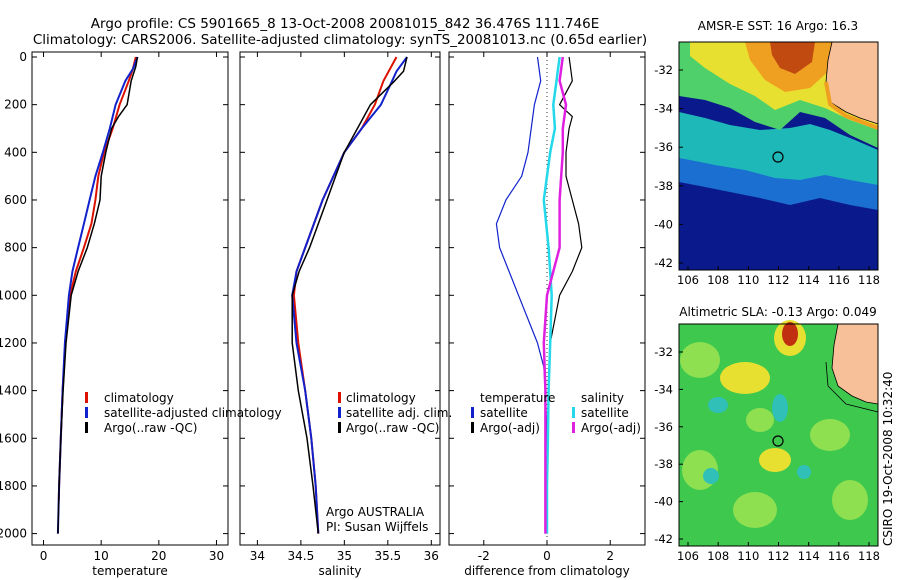 The height and width of the screenshot is (580, 900). I want to click on legend-swatch-sal-satellite, so click(573, 412).